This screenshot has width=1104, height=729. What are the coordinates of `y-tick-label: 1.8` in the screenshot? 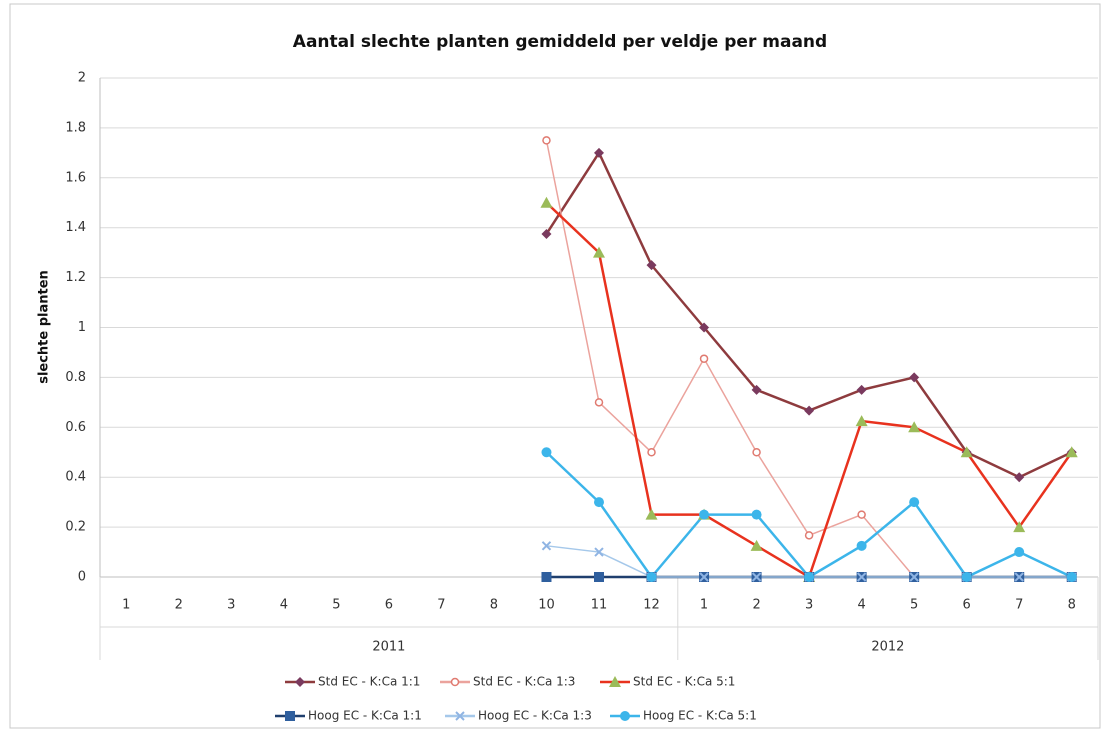 It's located at (75, 127).